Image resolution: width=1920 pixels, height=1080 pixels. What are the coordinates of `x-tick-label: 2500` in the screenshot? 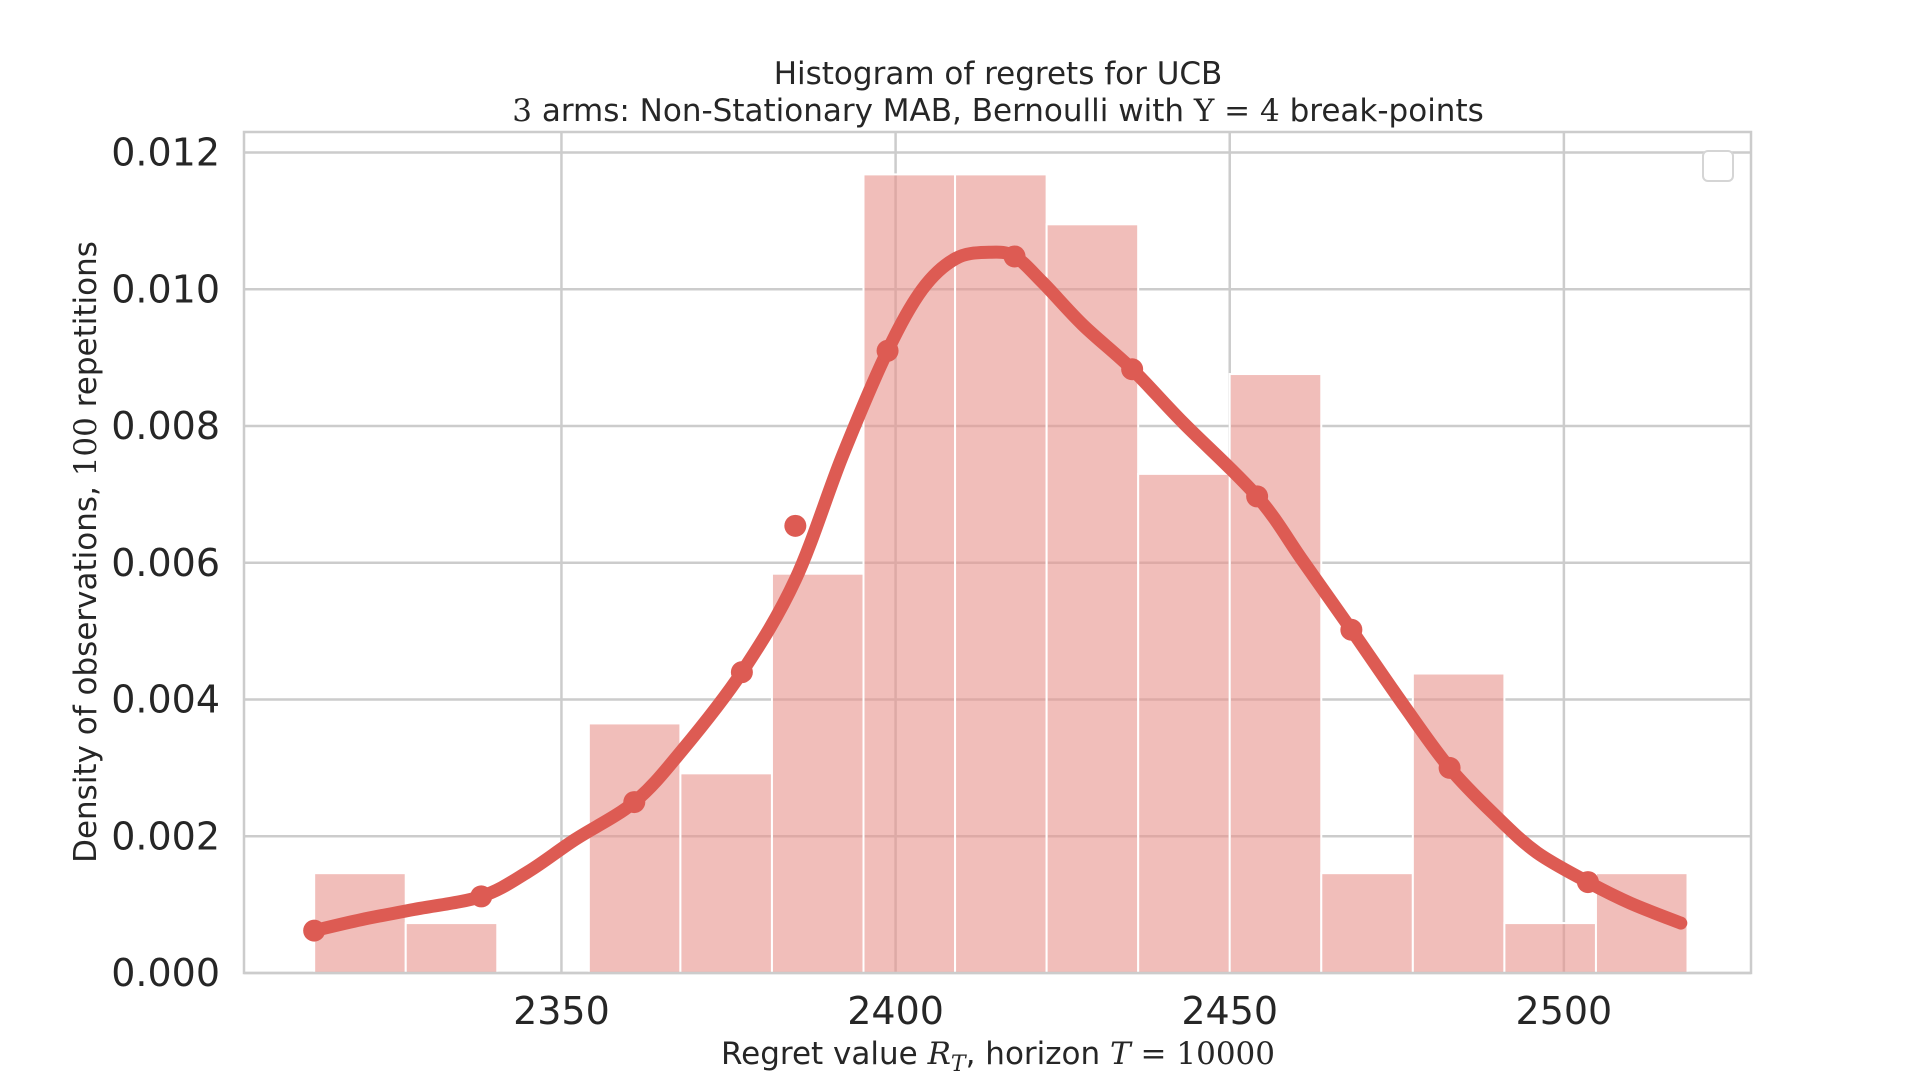 It's located at (1564, 1011).